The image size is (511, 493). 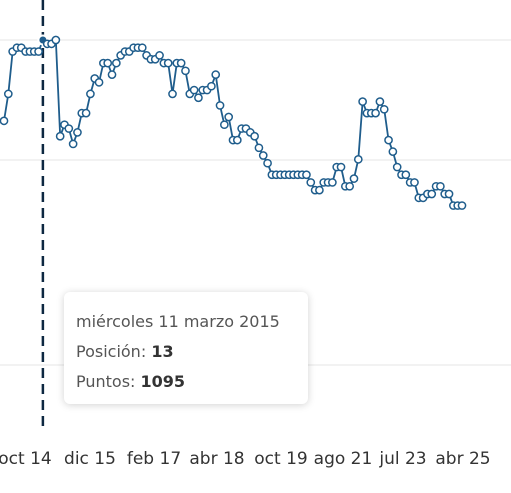 I want to click on x-tick-label: oct 19, so click(x=280, y=459).